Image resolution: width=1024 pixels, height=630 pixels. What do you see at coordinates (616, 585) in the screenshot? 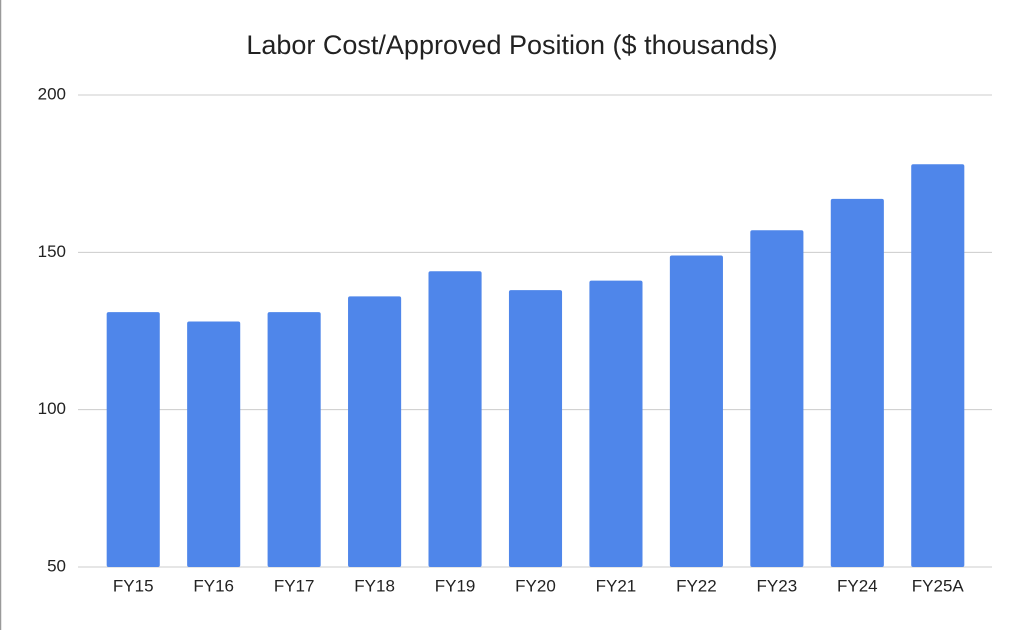
I see `x-tick-label: FY21` at bounding box center [616, 585].